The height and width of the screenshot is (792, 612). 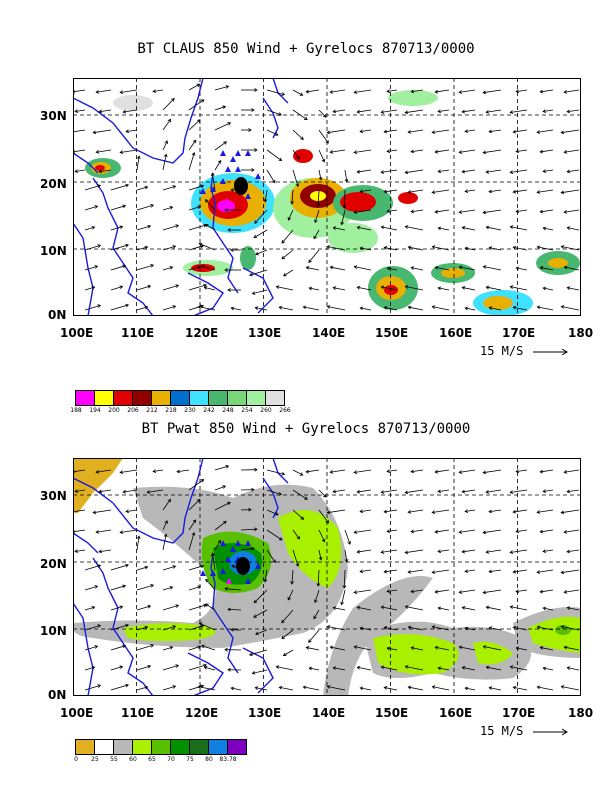 I want to click on top-lon-label-170e: 170E, so click(x=519, y=333).